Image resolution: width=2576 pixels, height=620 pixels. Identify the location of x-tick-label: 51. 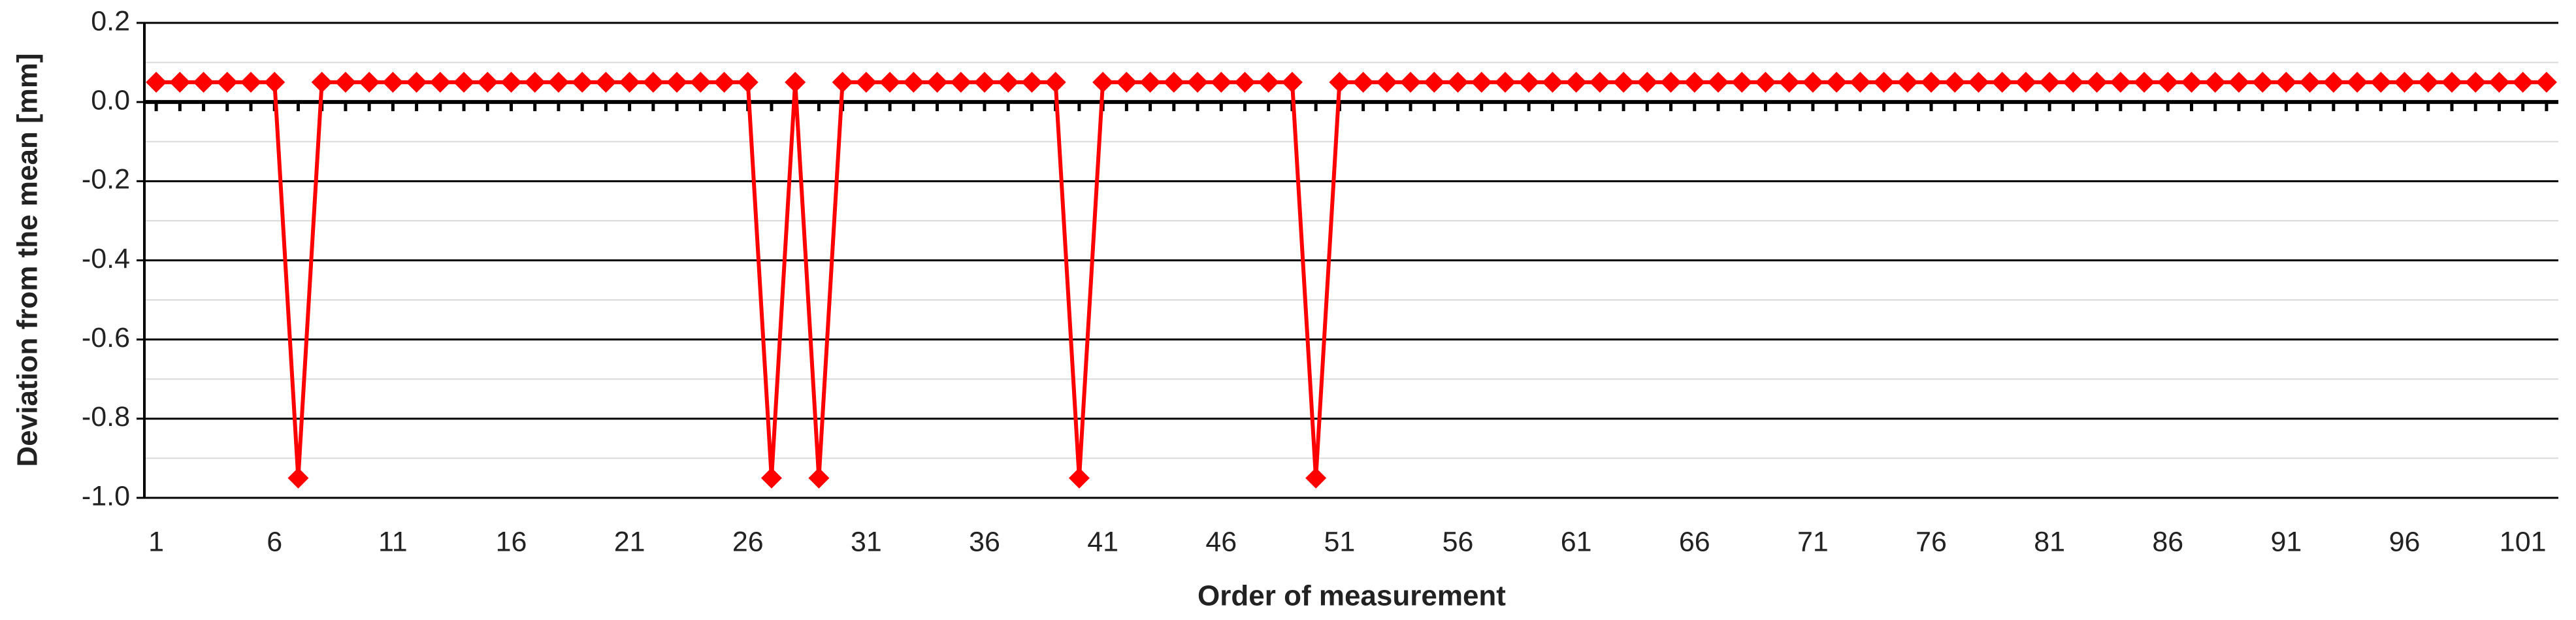
(1340, 541).